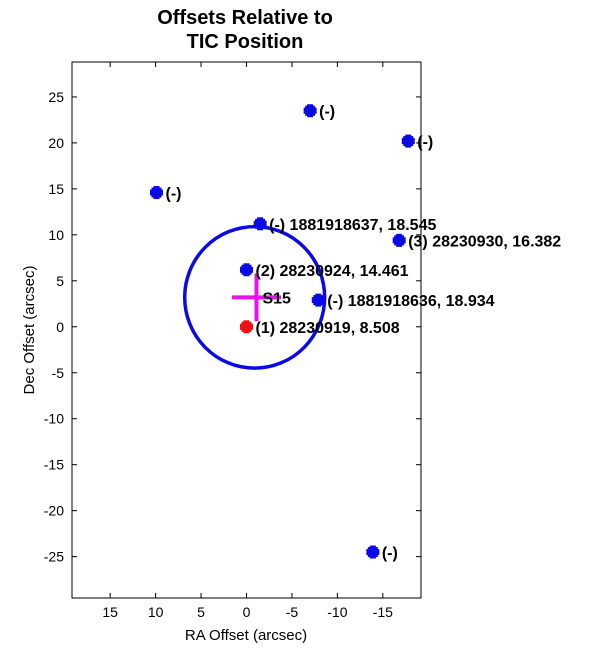  What do you see at coordinates (58, 373) in the screenshot?
I see `y-tick-label: -5` at bounding box center [58, 373].